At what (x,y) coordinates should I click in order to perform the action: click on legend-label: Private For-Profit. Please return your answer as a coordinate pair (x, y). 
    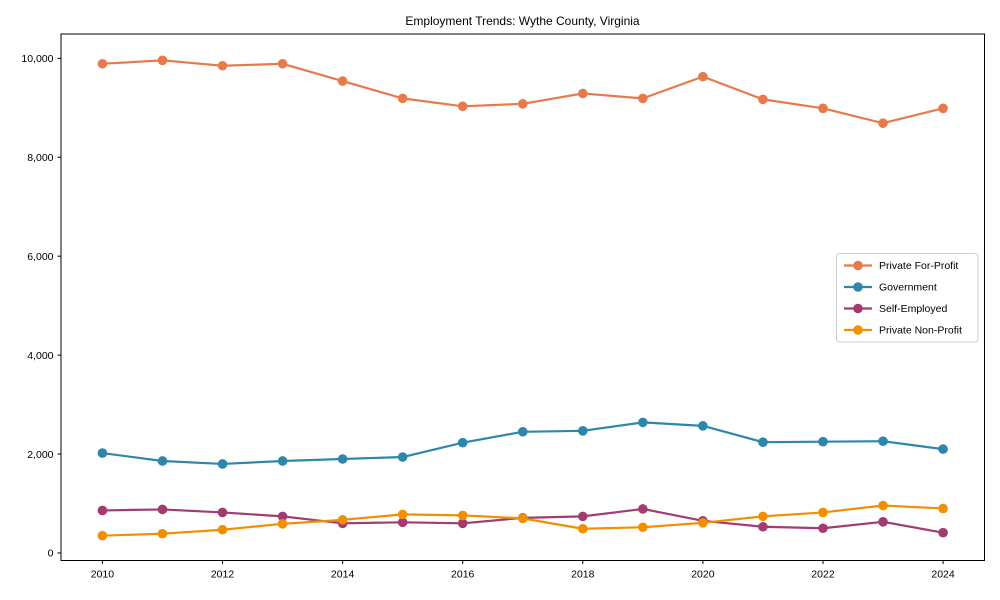
    Looking at the image, I should click on (918, 266).